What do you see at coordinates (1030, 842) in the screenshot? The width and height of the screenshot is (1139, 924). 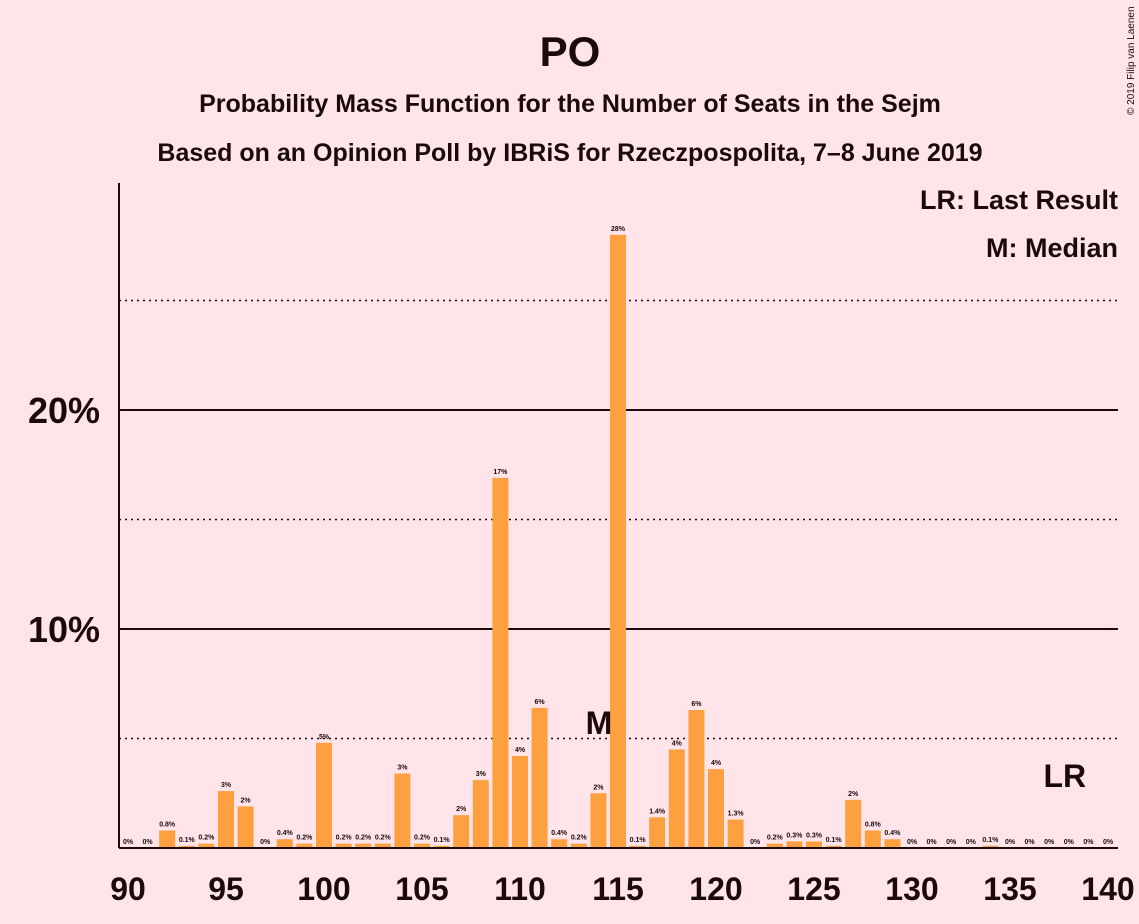 I see `bar-label-136: 0%` at bounding box center [1030, 842].